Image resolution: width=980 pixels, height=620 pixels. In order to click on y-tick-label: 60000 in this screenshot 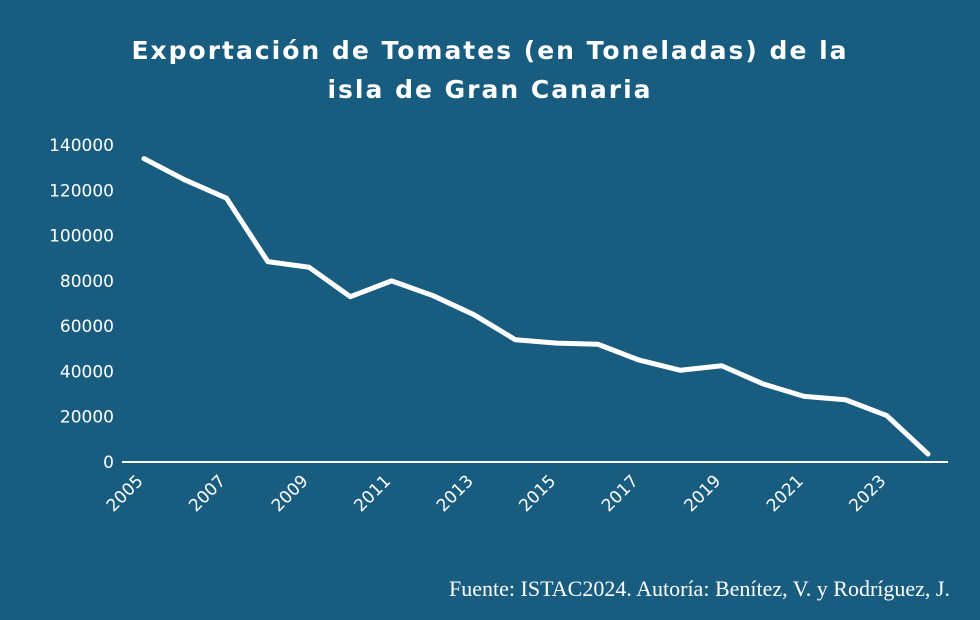, I will do `click(87, 327)`.